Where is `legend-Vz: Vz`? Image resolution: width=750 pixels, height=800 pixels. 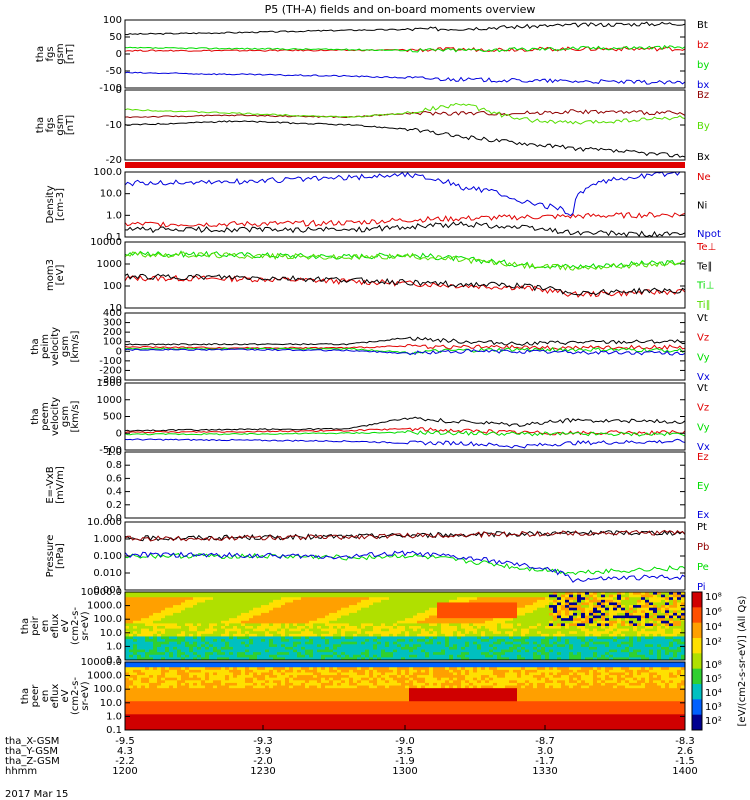 legend-Vz: Vz is located at coordinates (703, 408).